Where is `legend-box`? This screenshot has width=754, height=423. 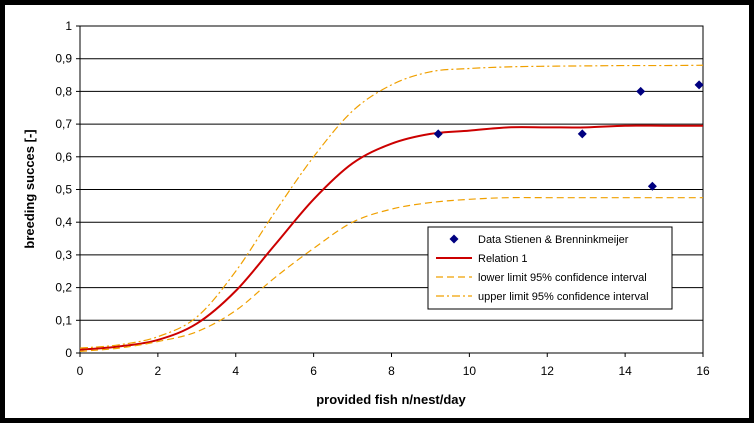 legend-box is located at coordinates (550, 268).